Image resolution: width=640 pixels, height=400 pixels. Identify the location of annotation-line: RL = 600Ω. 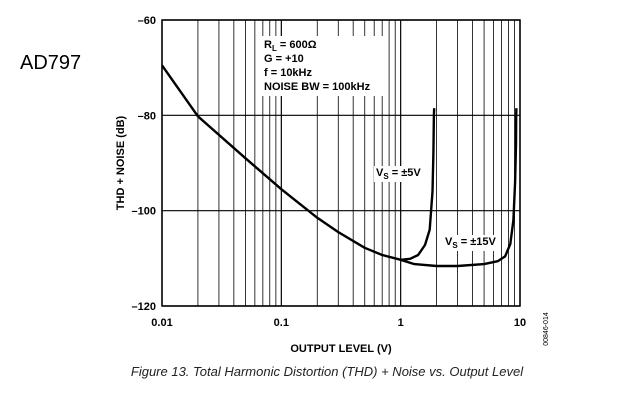
(290, 46).